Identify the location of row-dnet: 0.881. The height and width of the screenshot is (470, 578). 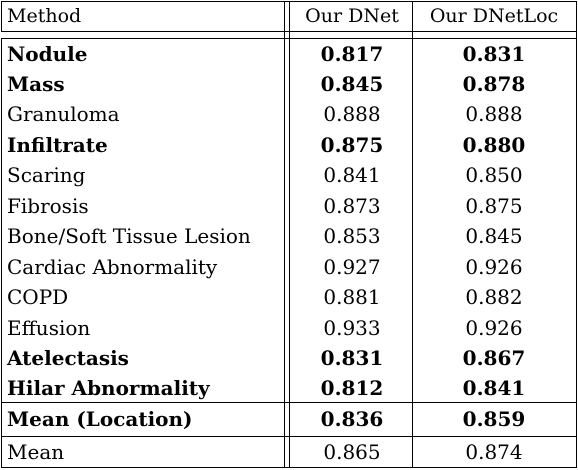
(352, 297).